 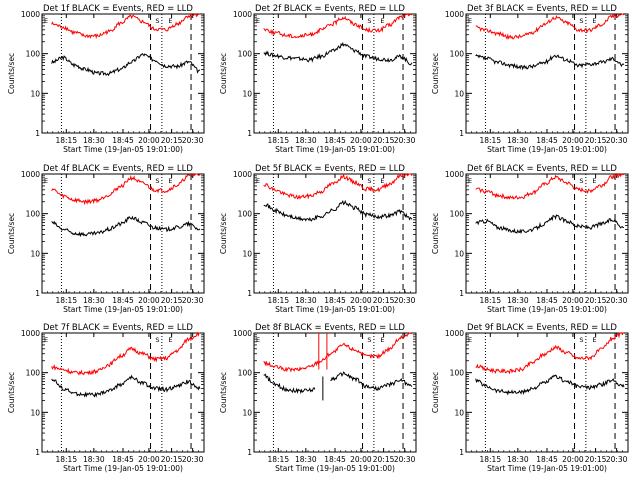 What do you see at coordinates (542, 9) in the screenshot?
I see `panel-title: Det 3f BLACK = Events, RED = LLD` at bounding box center [542, 9].